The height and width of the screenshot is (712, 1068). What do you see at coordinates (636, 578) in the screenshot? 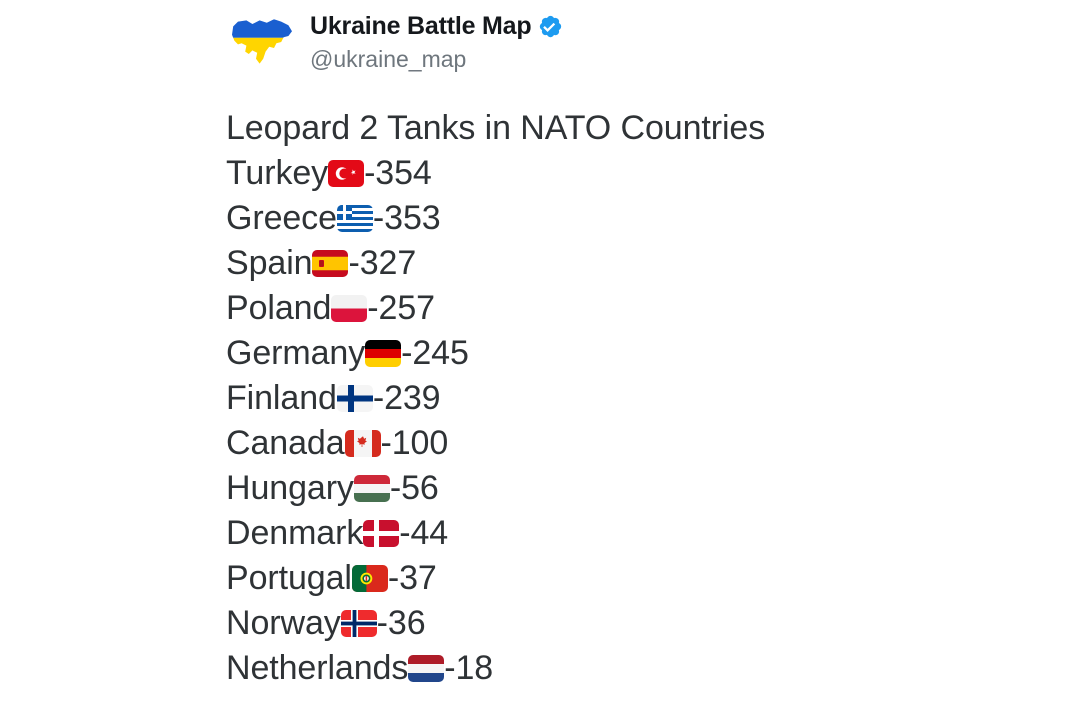
I see `list-item: Portugal - 37` at bounding box center [636, 578].